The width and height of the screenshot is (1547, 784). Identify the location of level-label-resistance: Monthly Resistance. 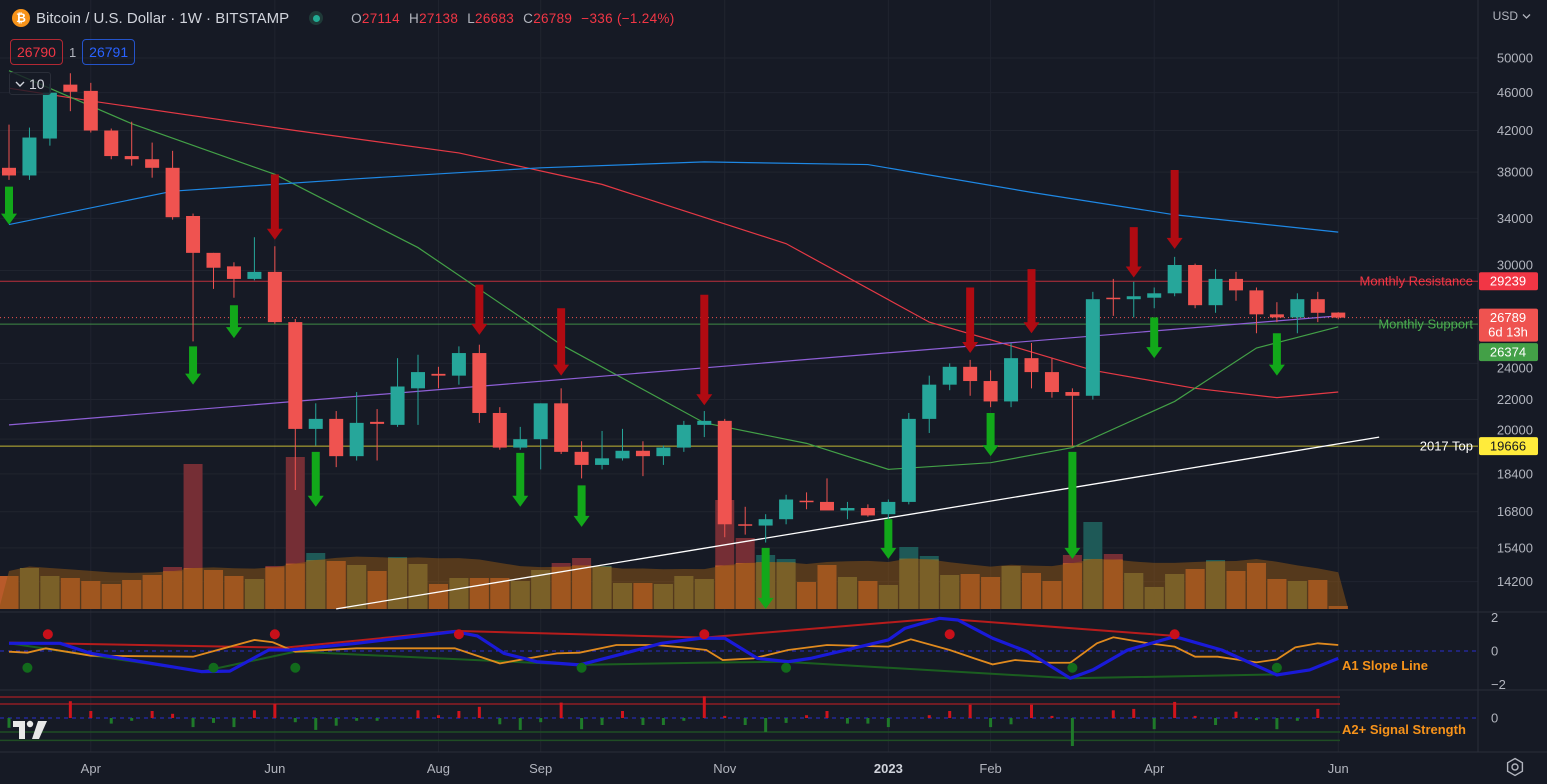
(1416, 281).